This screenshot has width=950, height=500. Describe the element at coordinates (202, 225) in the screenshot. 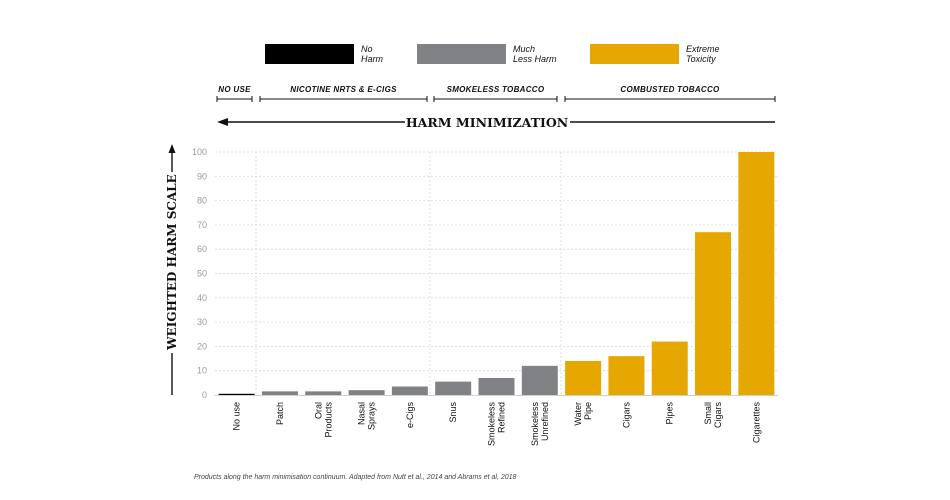

I see `y-tick-label: 70` at that location.